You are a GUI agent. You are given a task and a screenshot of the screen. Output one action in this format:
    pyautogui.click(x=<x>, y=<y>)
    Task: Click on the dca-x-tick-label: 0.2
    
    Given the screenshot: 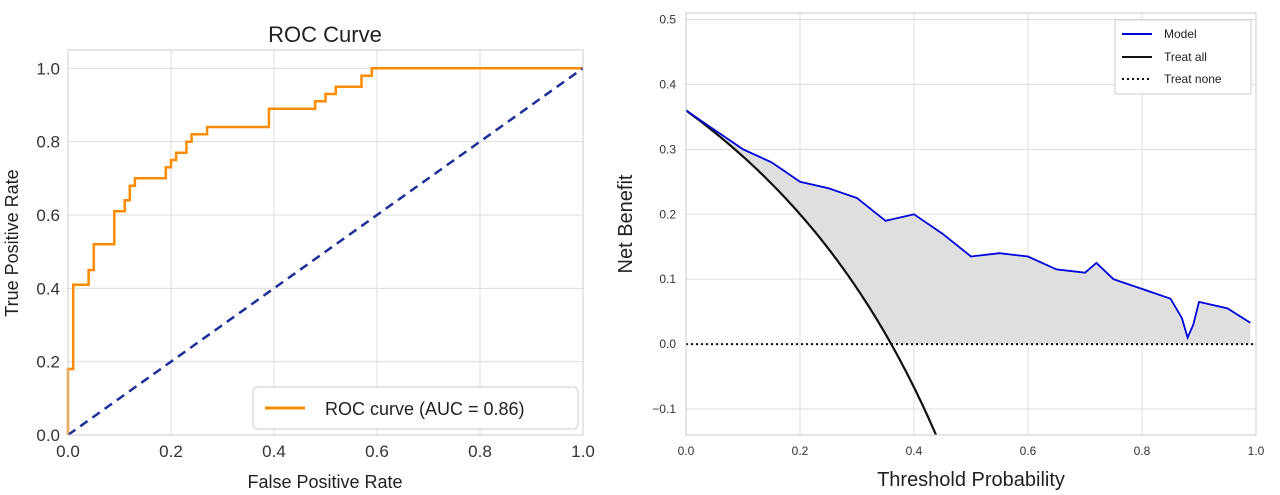 What is the action you would take?
    pyautogui.click(x=800, y=451)
    